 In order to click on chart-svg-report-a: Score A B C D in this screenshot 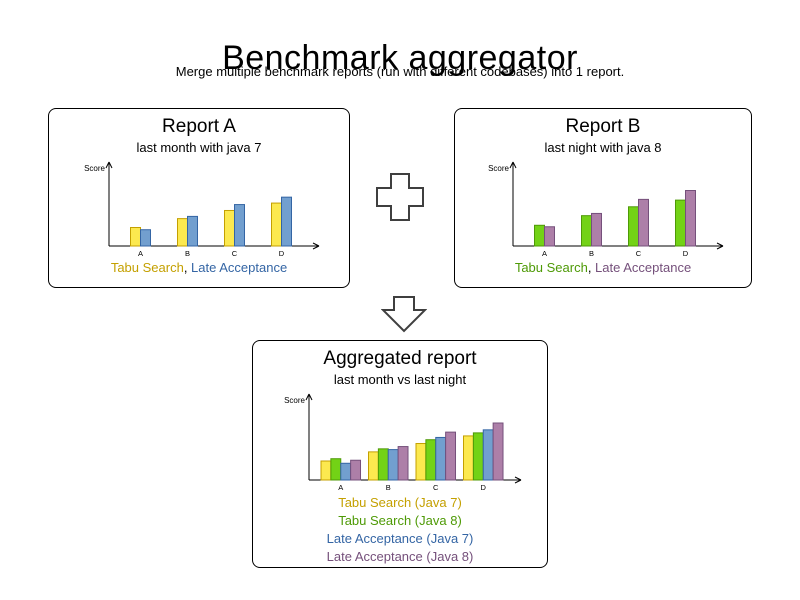, I will do `click(202, 209)`.